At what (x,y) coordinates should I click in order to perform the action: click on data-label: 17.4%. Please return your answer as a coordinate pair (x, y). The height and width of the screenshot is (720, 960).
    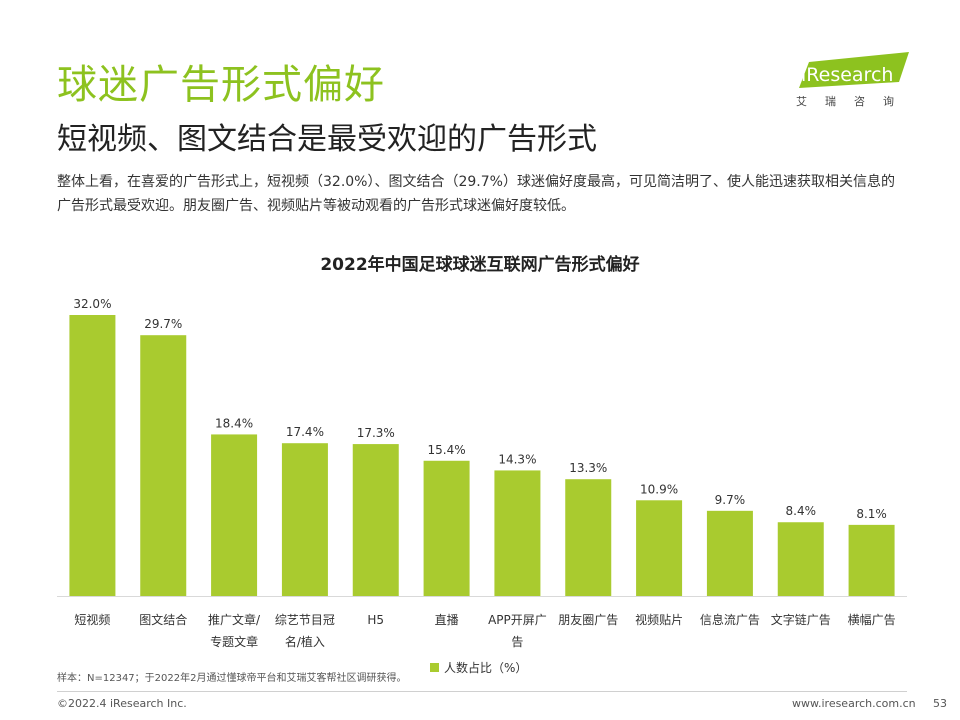
    Looking at the image, I should click on (305, 432).